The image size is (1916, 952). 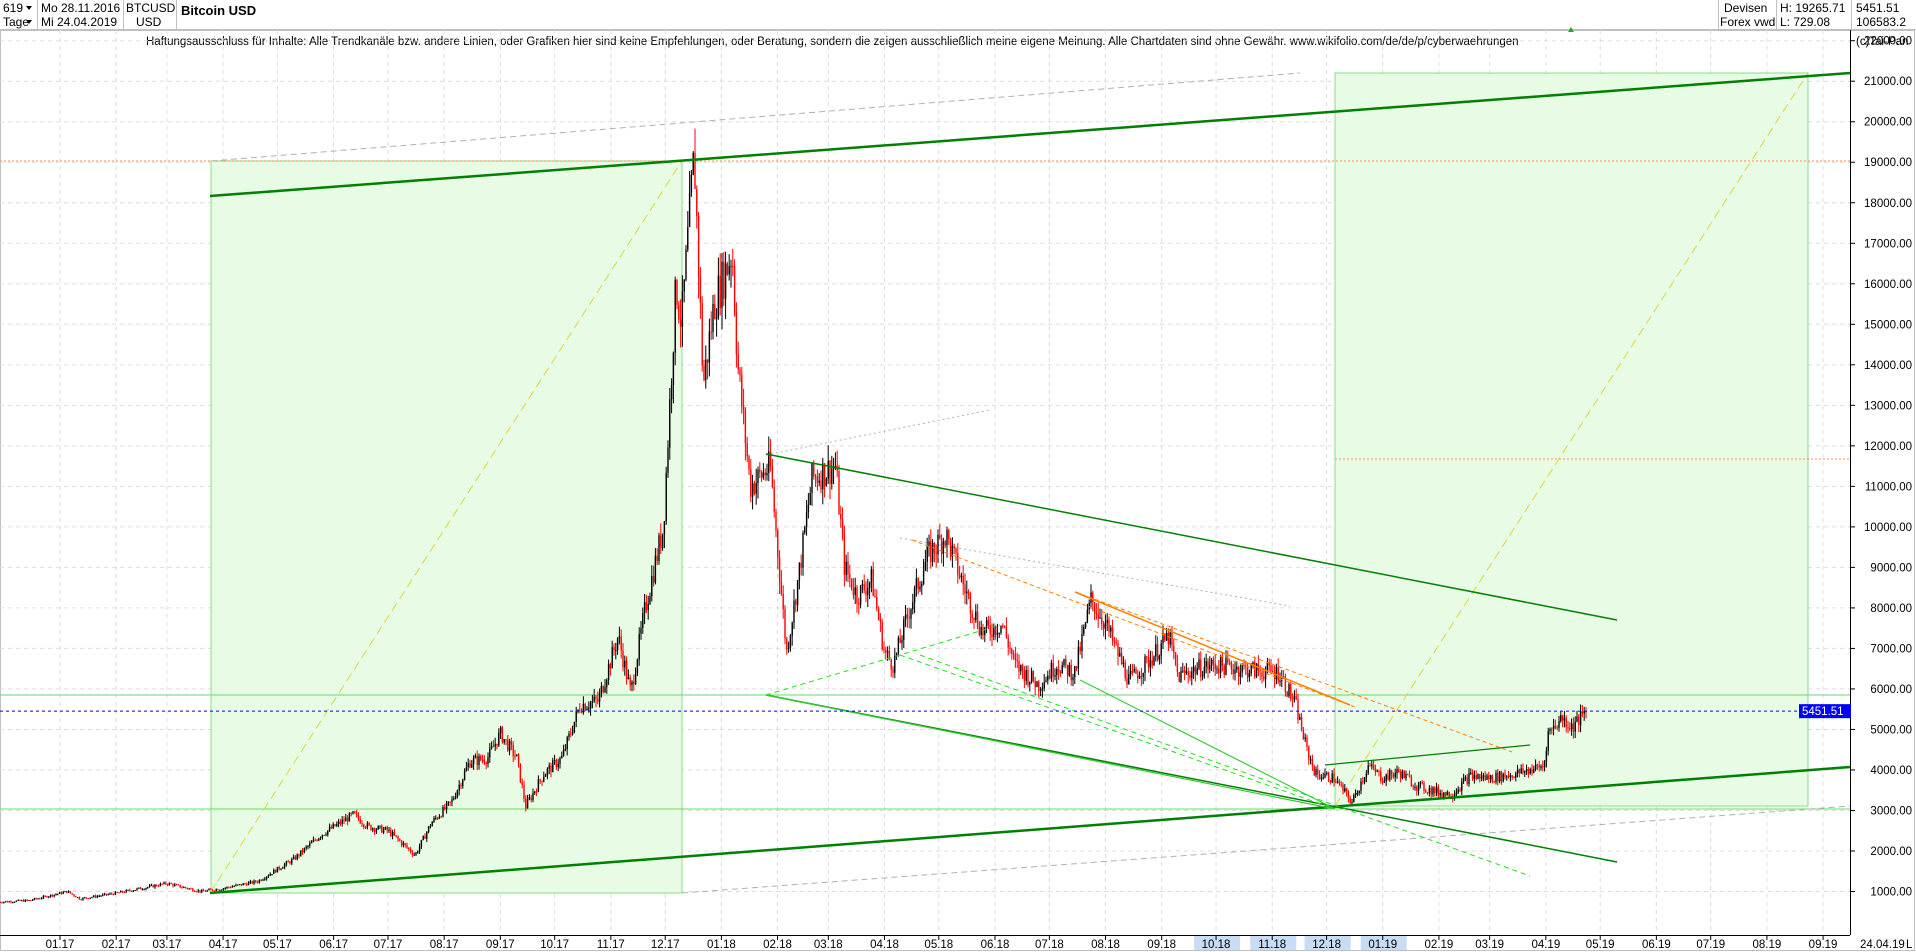 What do you see at coordinates (13, 8) in the screenshot?
I see `bar-count: 619` at bounding box center [13, 8].